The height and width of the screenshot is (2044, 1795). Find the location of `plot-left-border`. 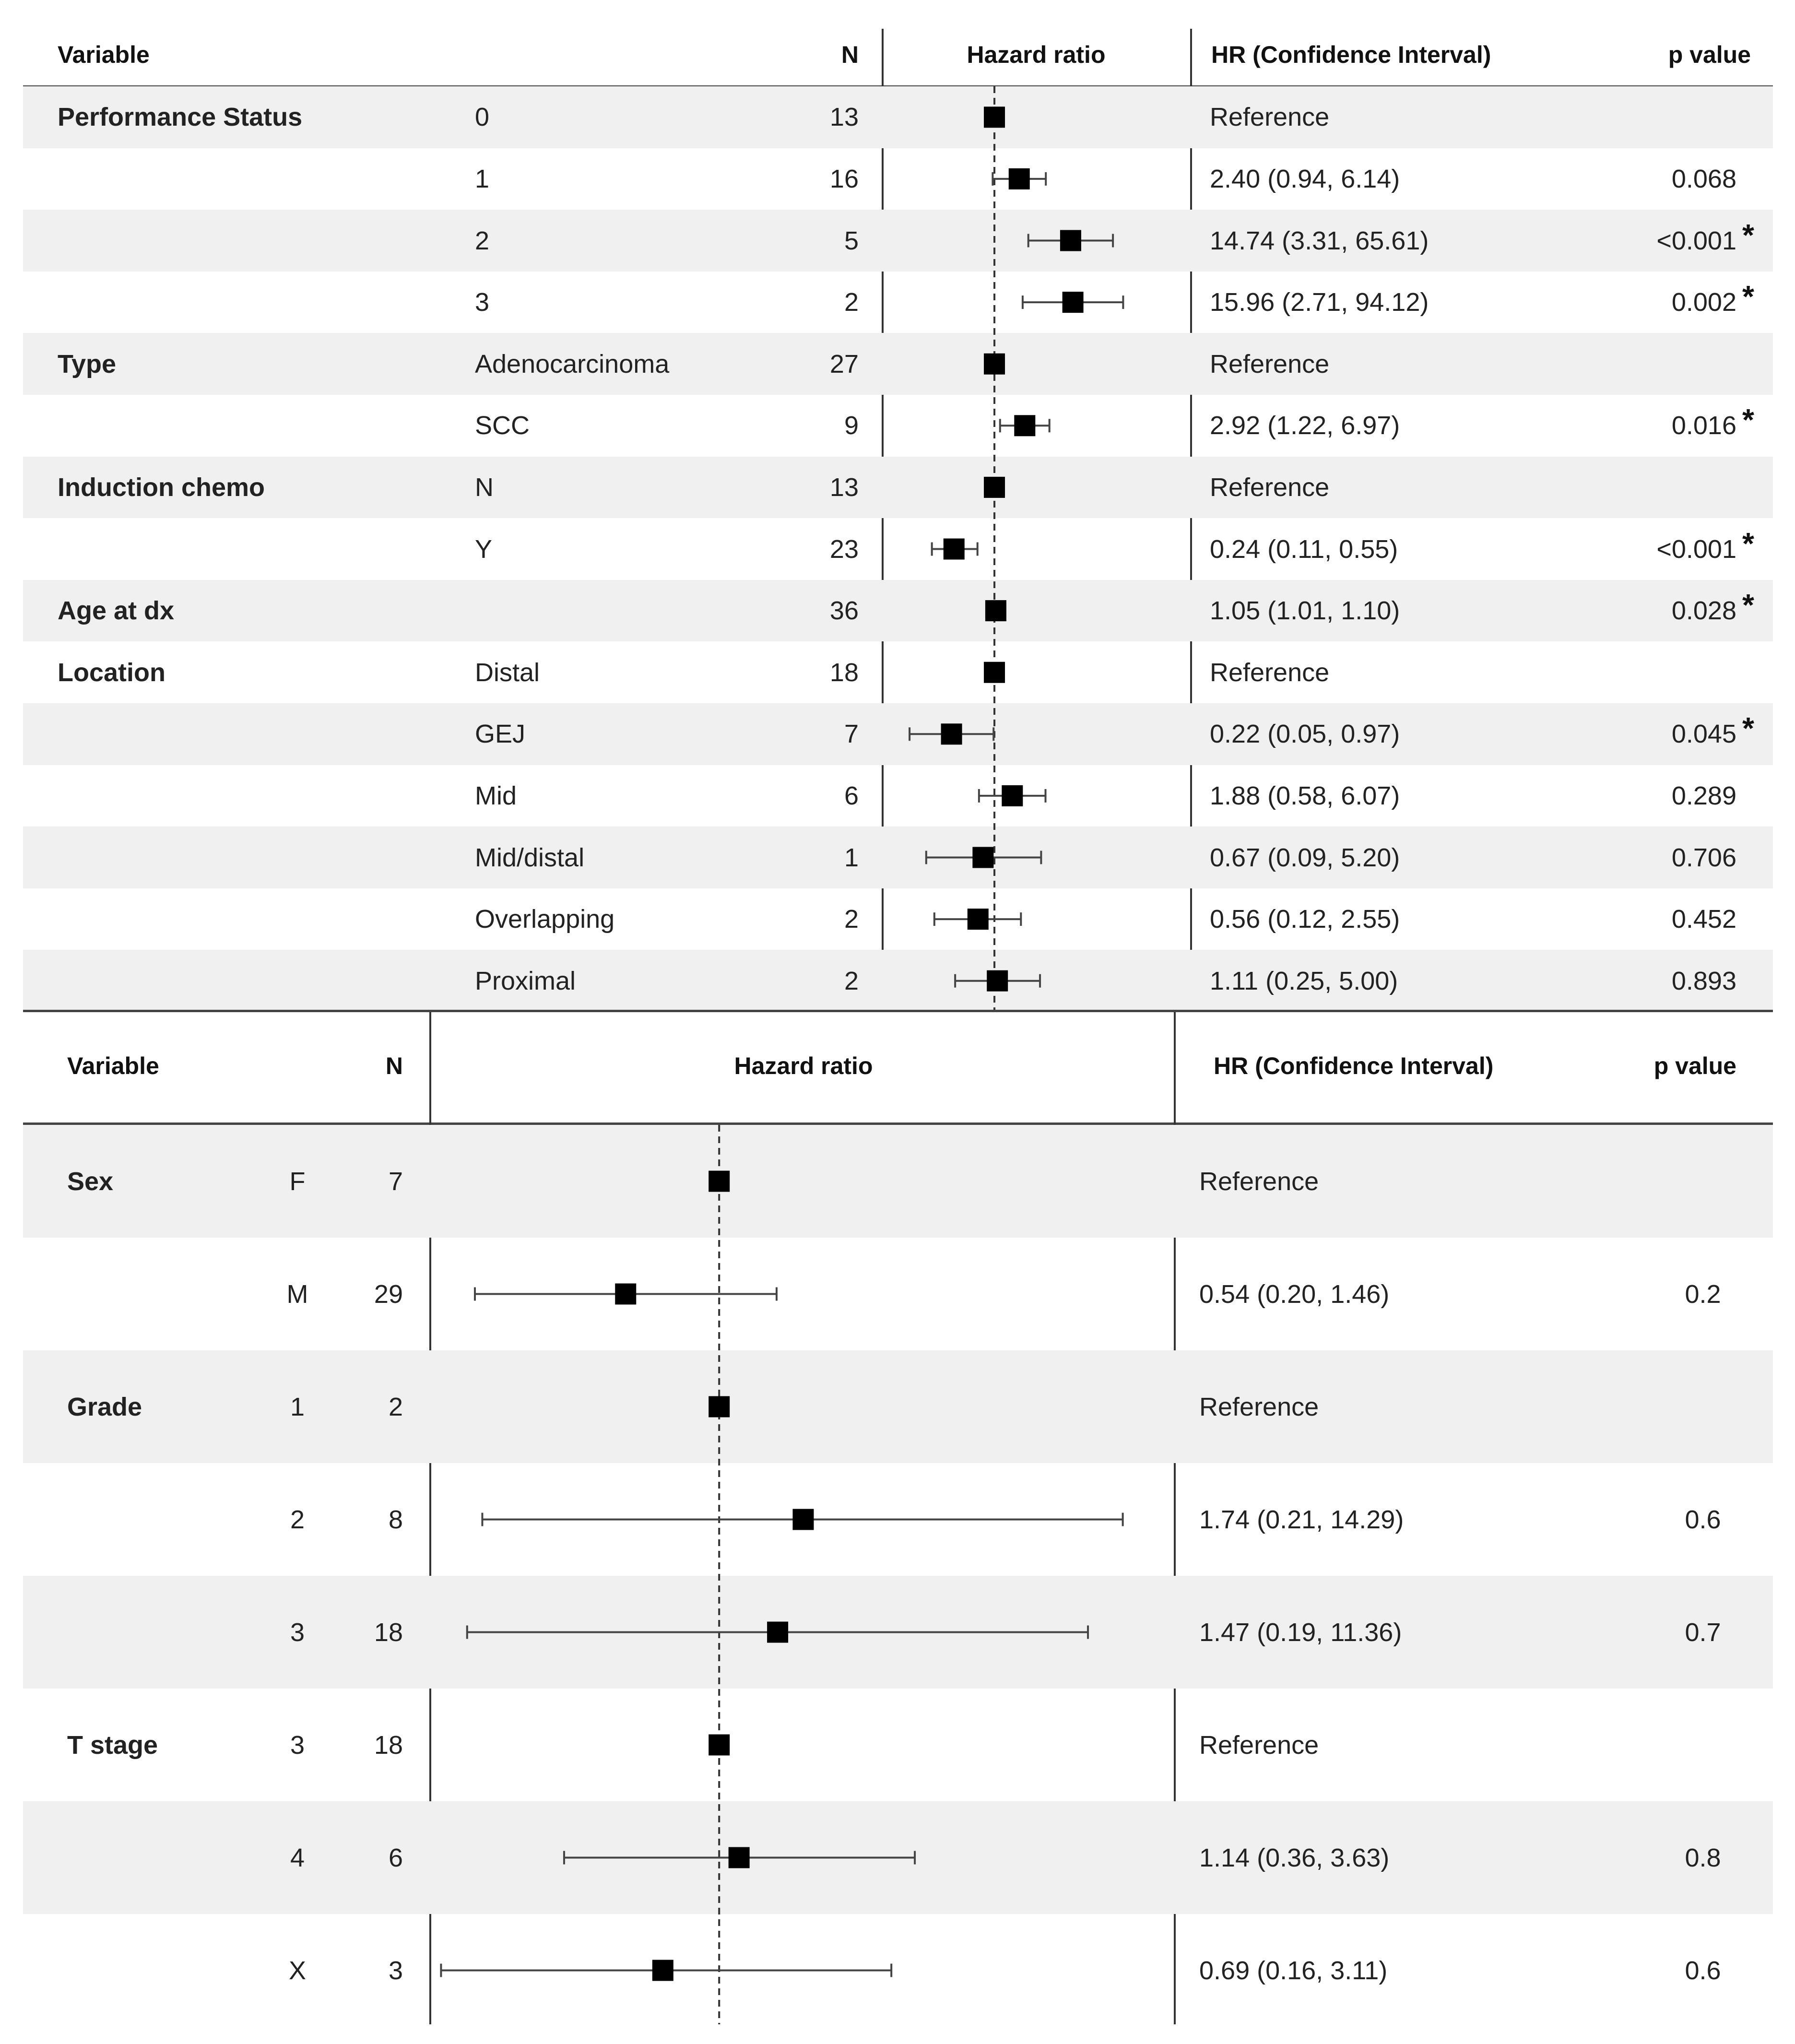

plot-left-border is located at coordinates (883, 520).